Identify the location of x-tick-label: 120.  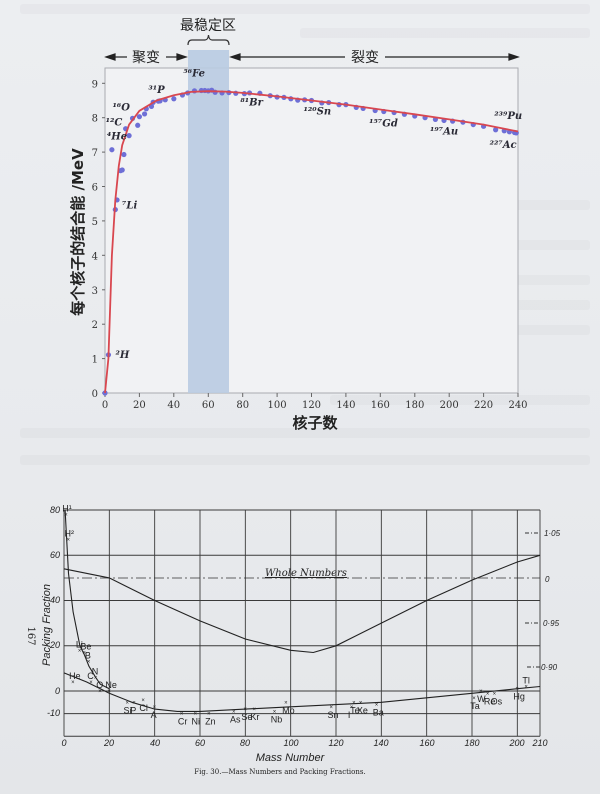
(311, 405).